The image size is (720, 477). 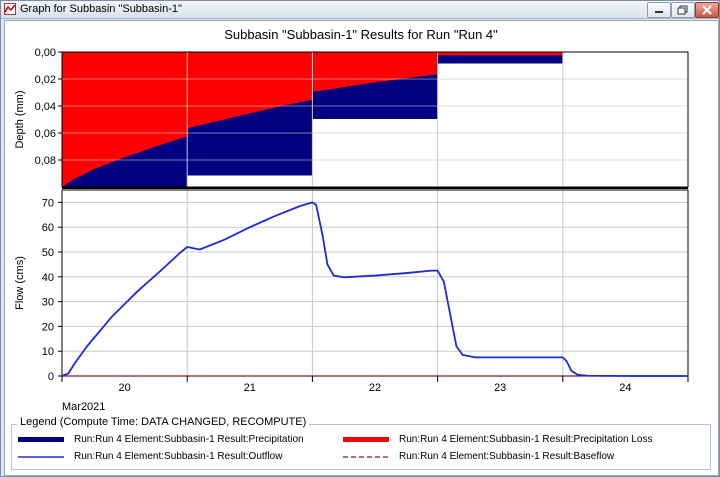 What do you see at coordinates (250, 388) in the screenshot?
I see `x-tick-label: 21` at bounding box center [250, 388].